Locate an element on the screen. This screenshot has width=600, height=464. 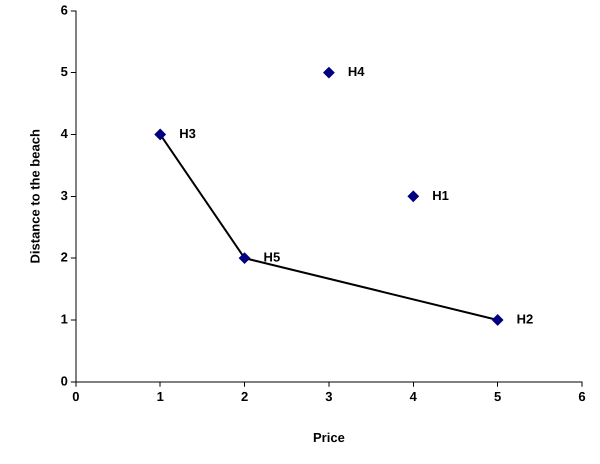
x-tick-label: 5 is located at coordinates (498, 396).